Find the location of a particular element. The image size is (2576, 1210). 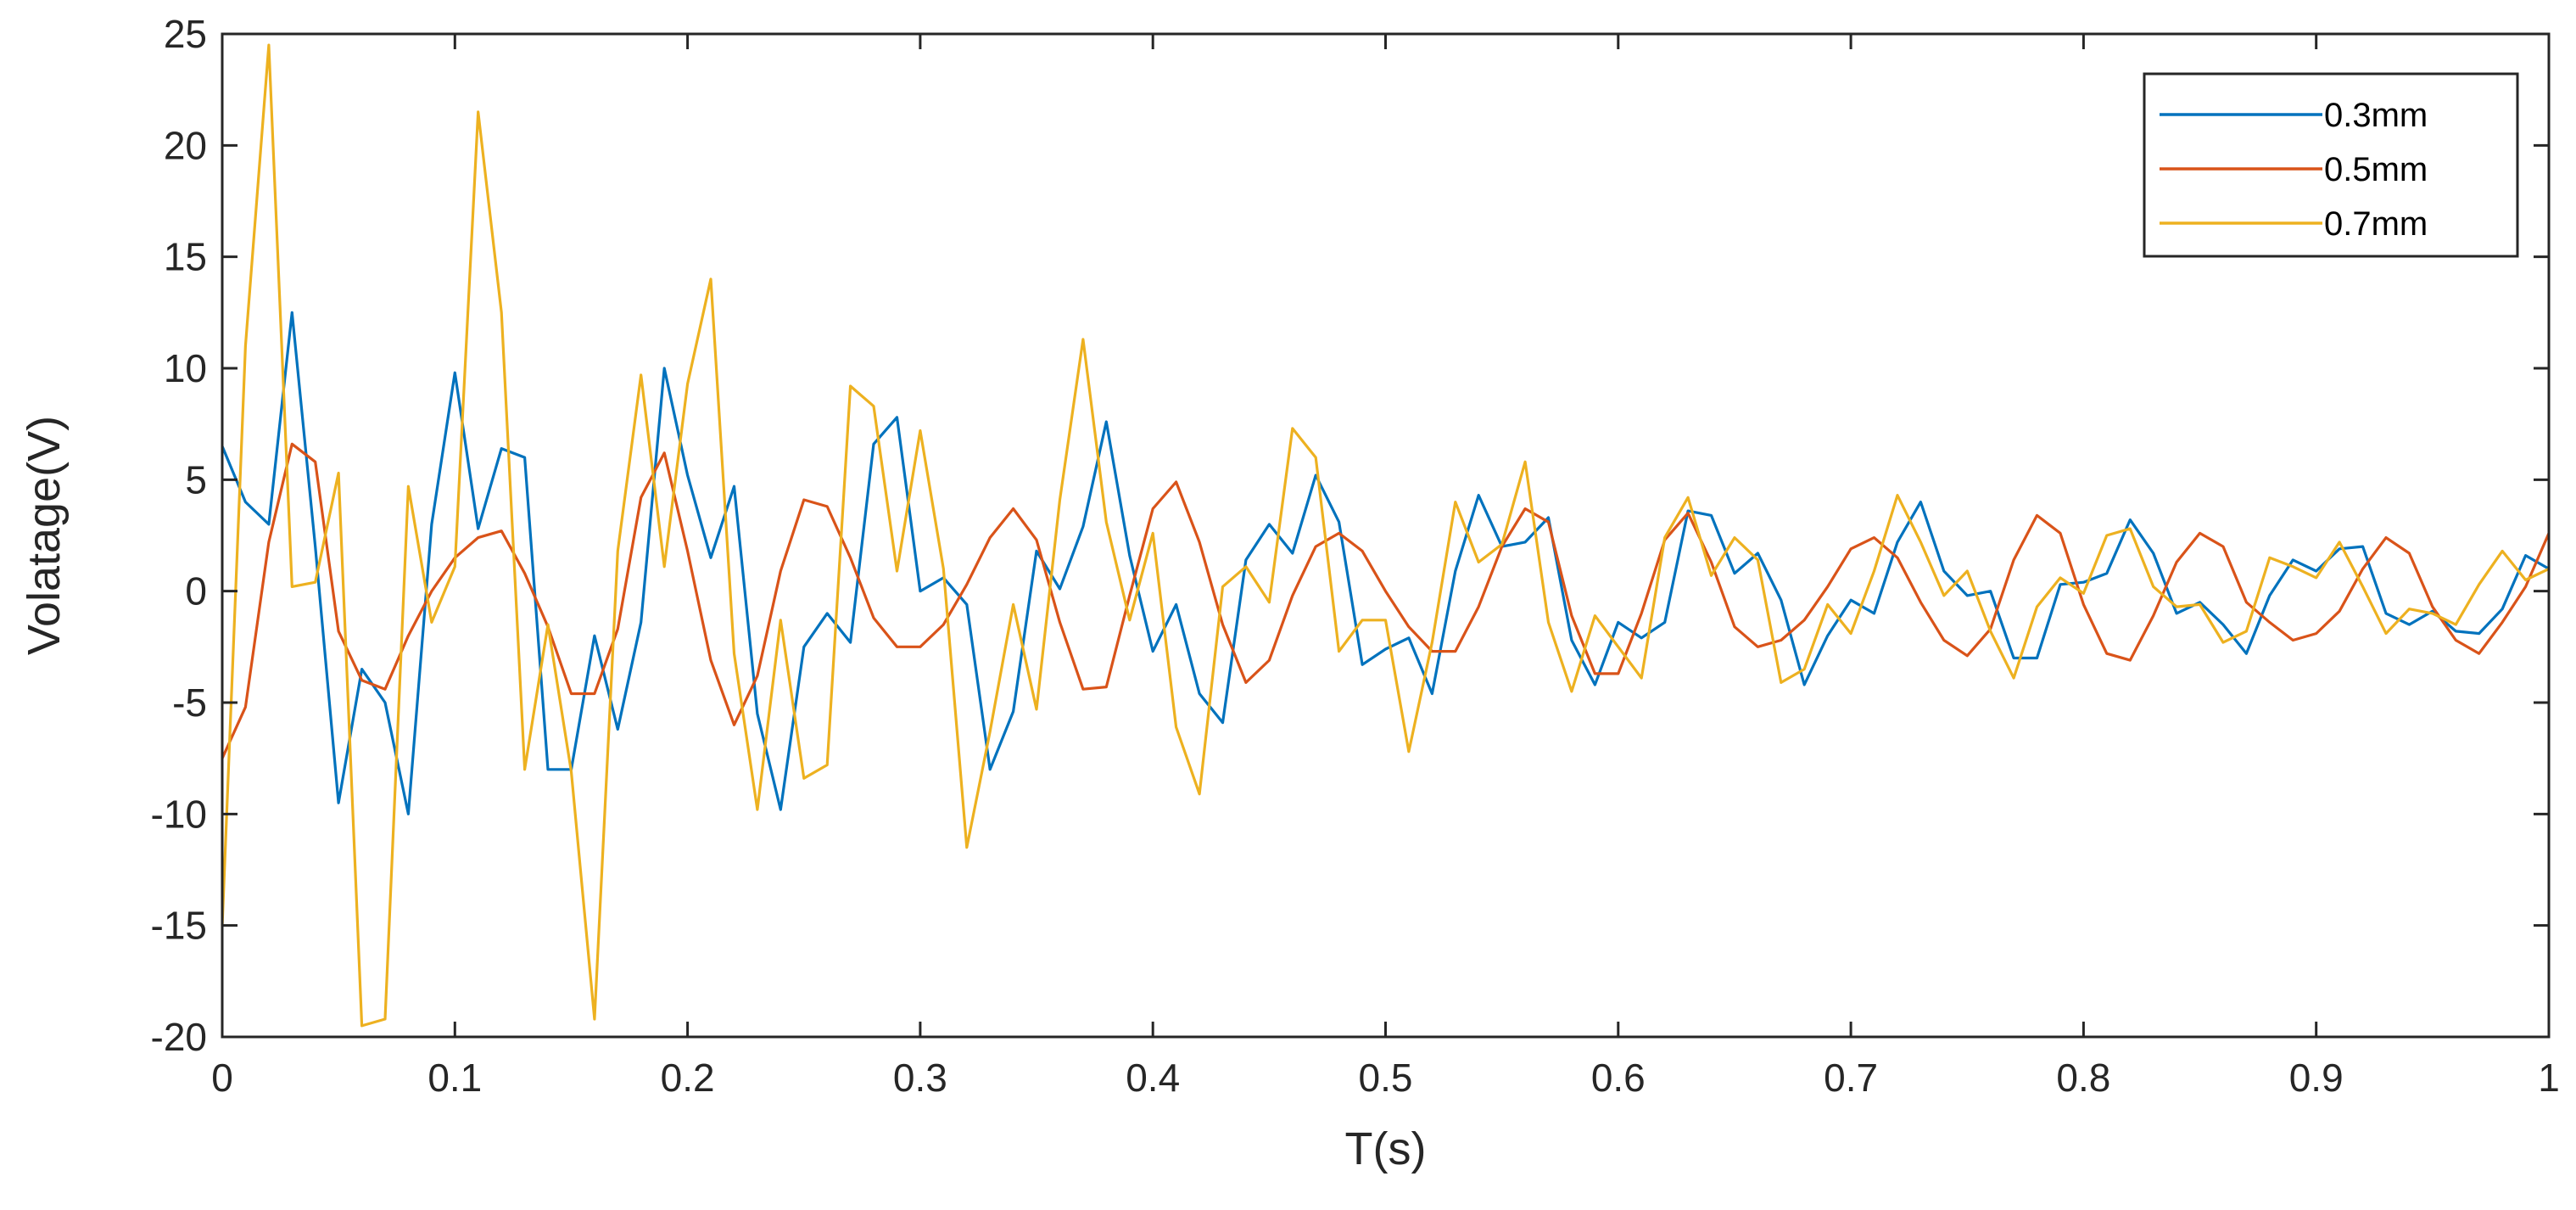

y-tick-label: -5 is located at coordinates (189, 703).